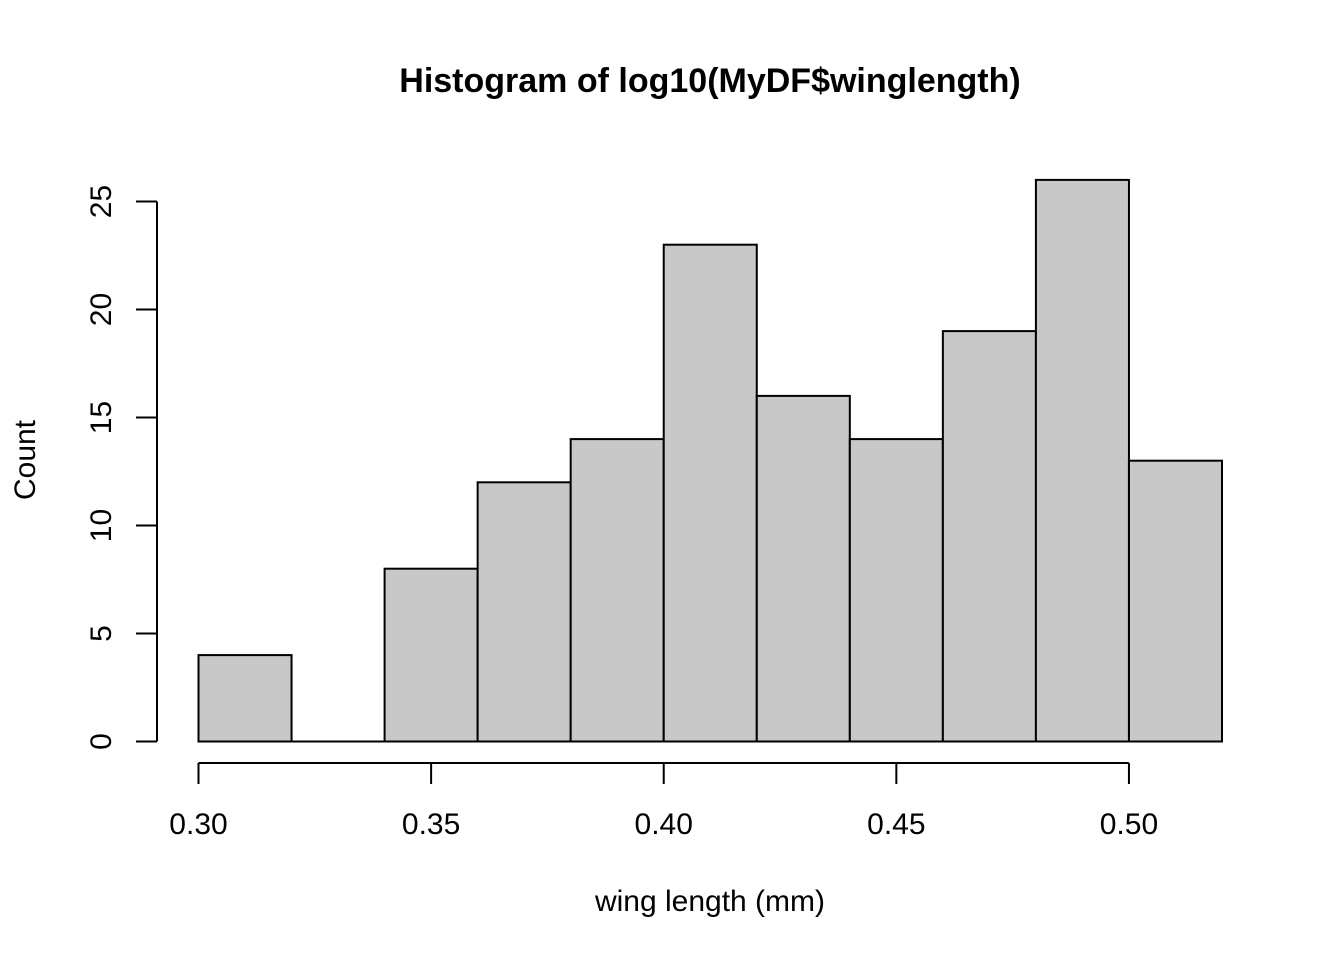 This screenshot has width=1344, height=960. I want to click on x-tick-label: 0.50, so click(1129, 824).